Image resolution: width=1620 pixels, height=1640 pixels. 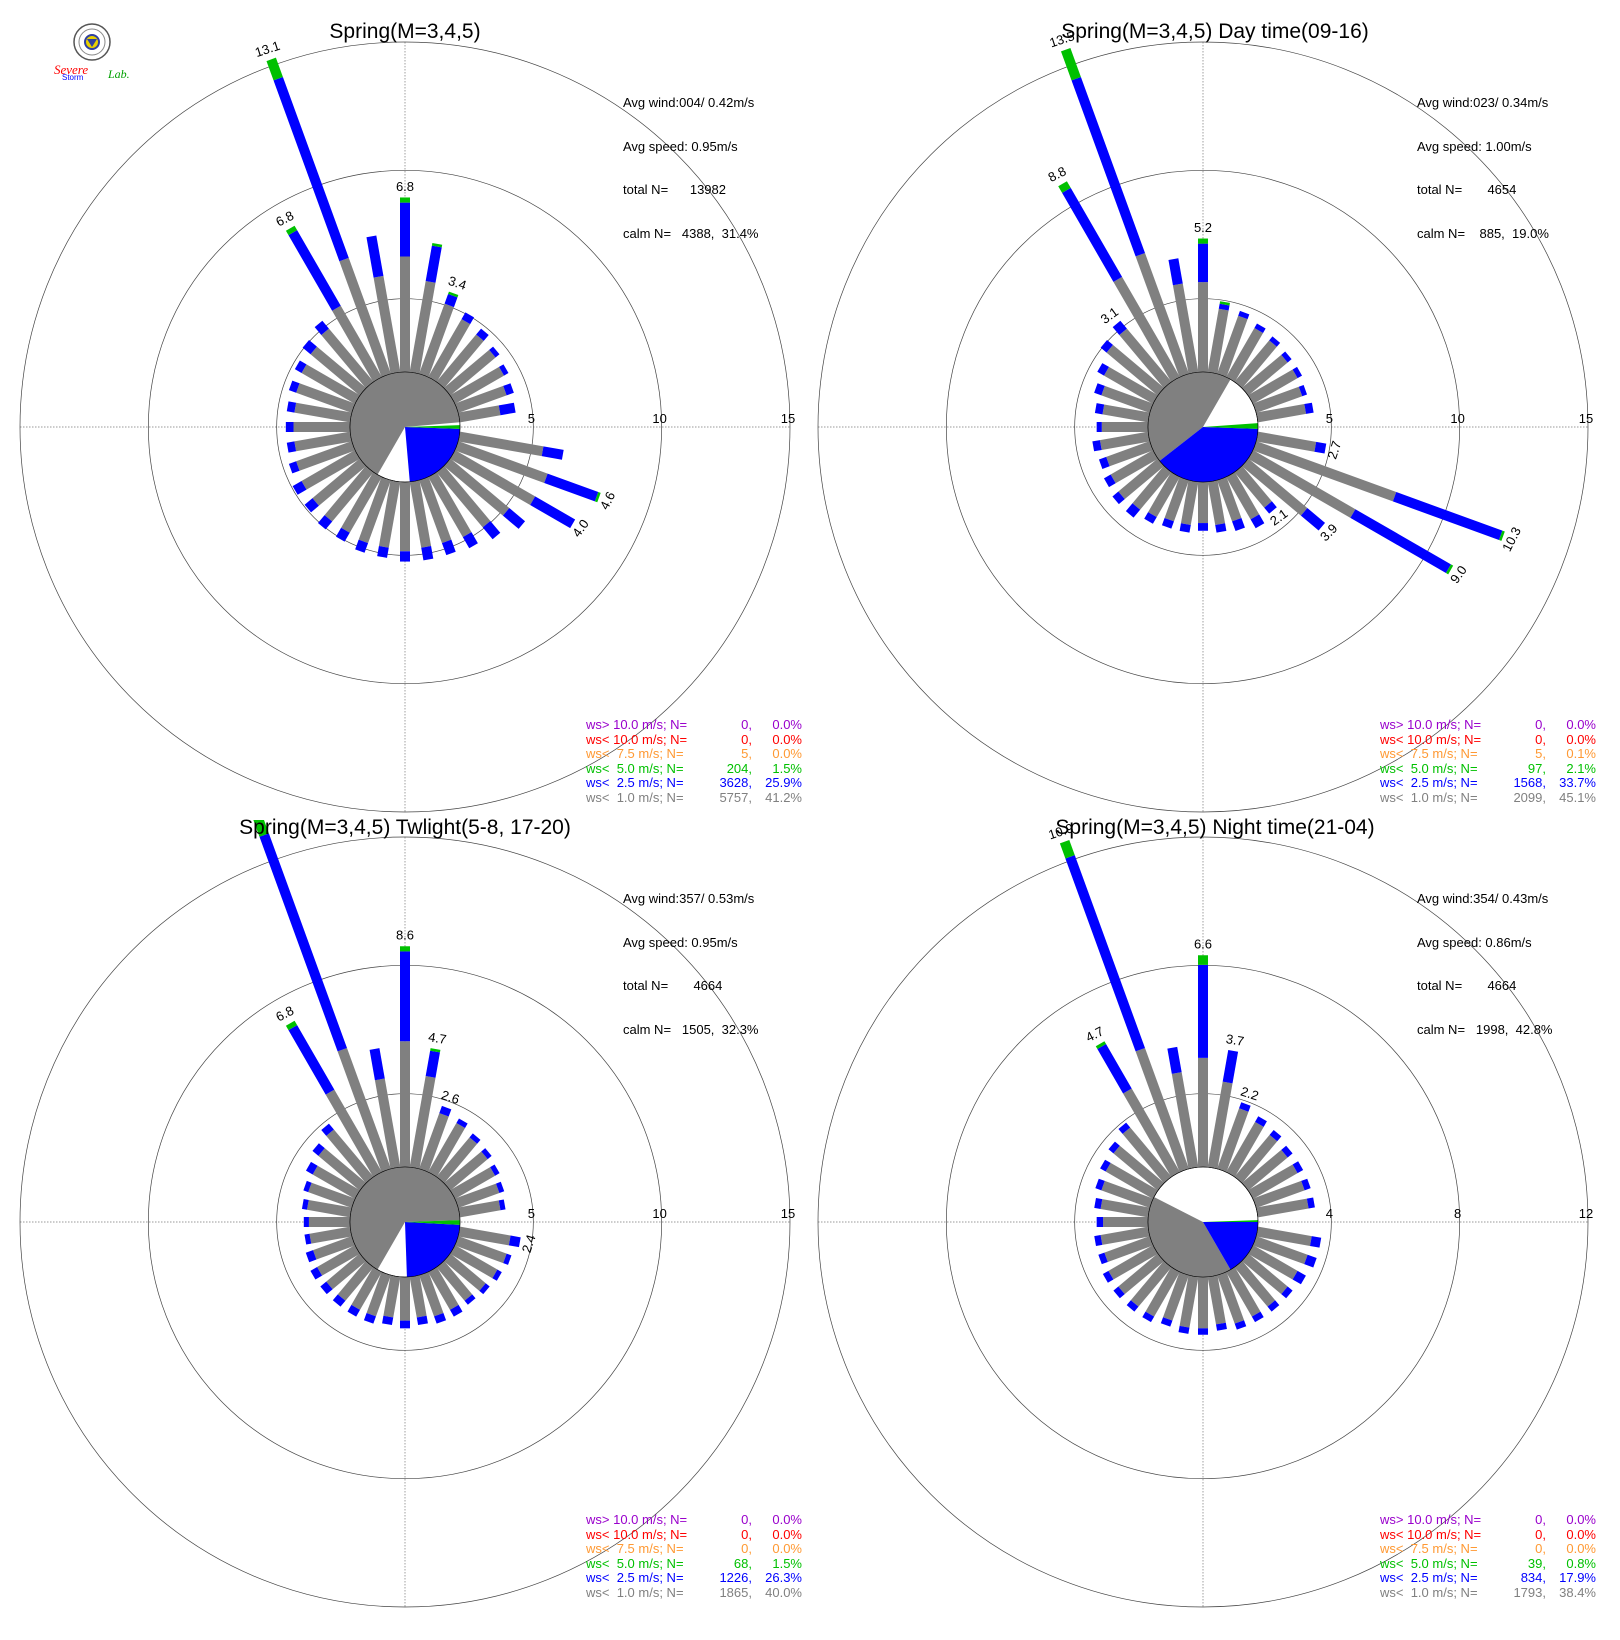 I want to click on legend-label: ws> 10.0 m/s; N=, so click(x=637, y=724).